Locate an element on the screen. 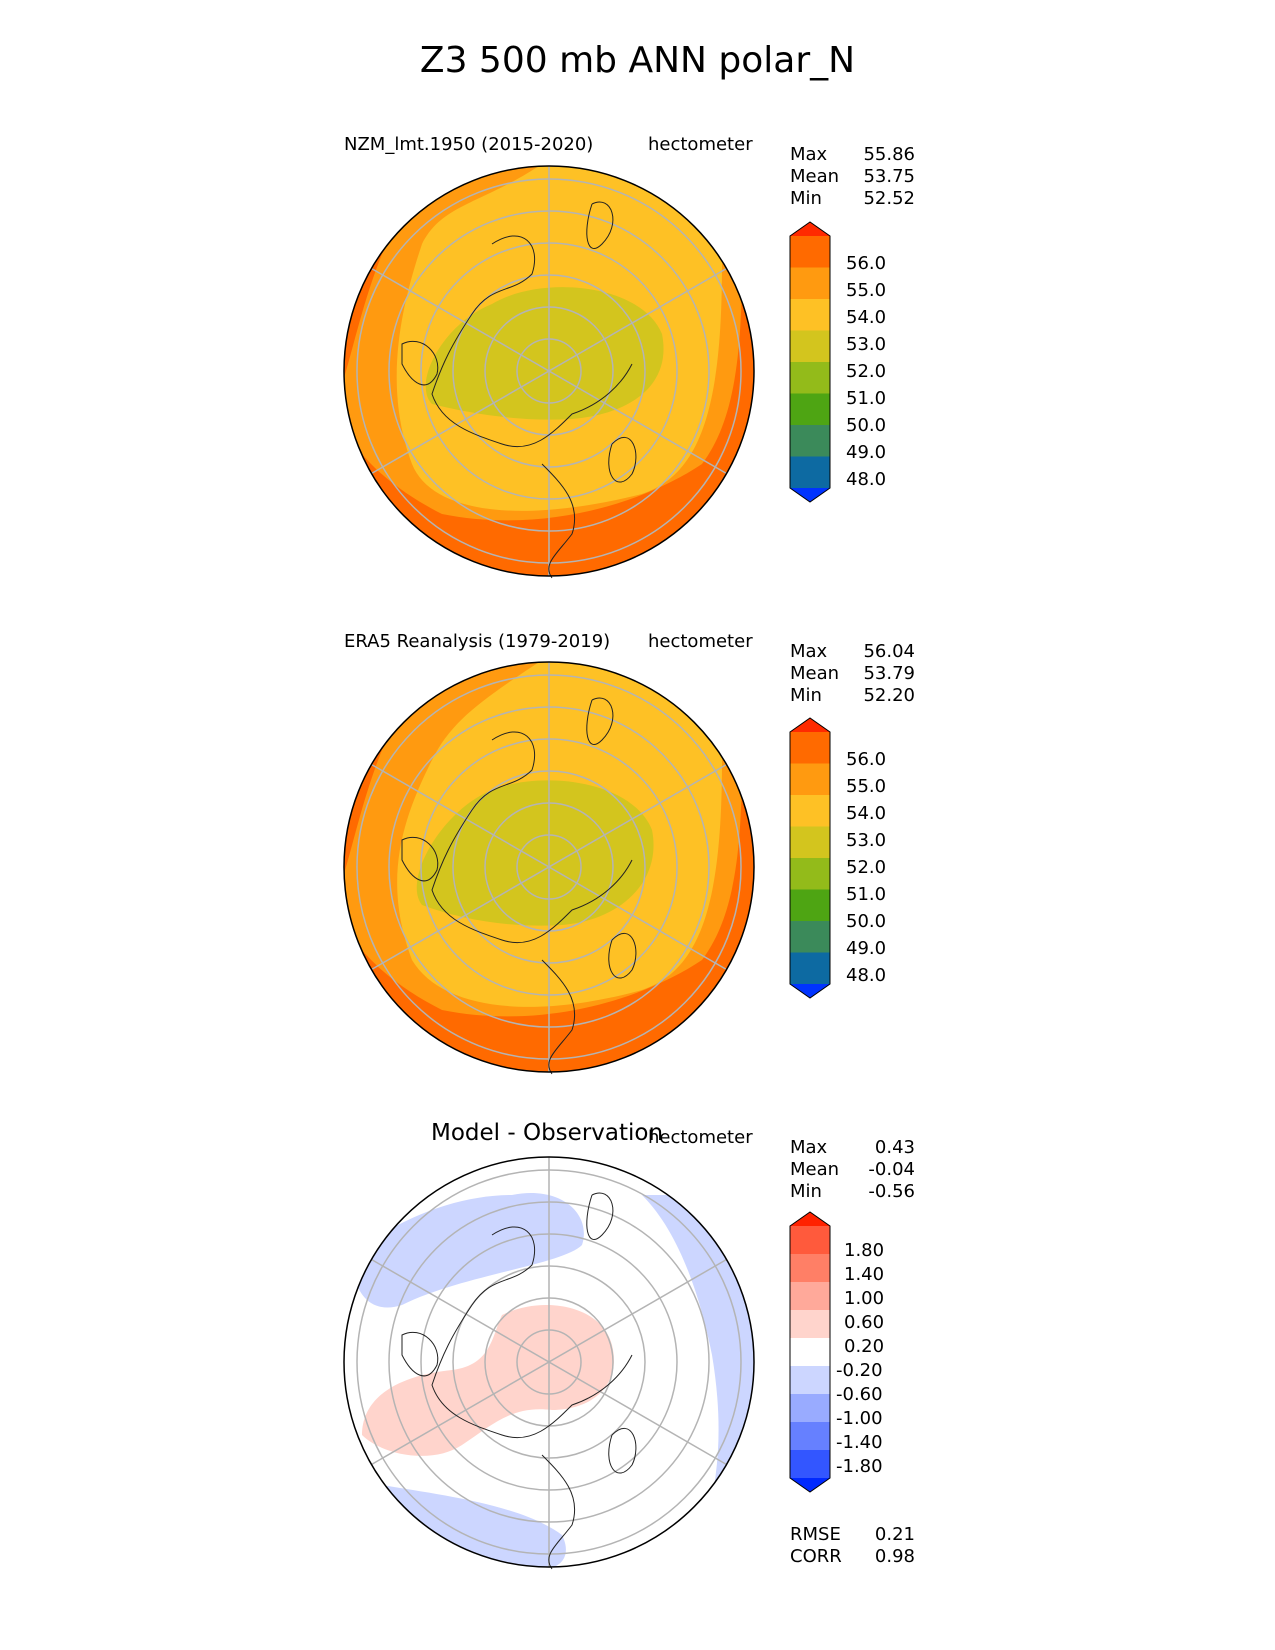  cb-label: -0.20 is located at coordinates (859, 1370).